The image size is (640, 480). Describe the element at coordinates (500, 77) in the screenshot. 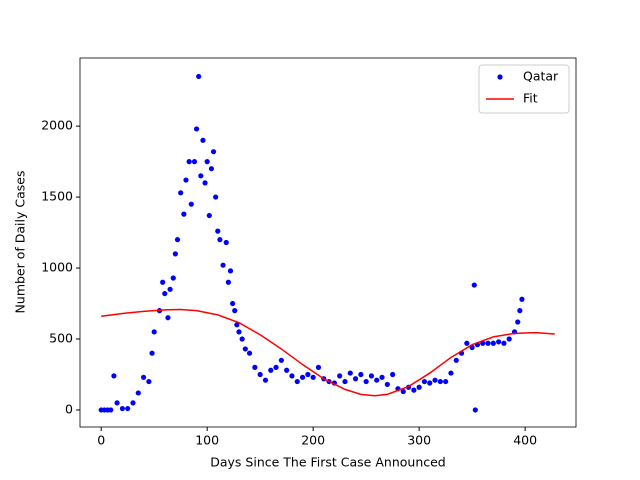

I see `legend-marker` at that location.